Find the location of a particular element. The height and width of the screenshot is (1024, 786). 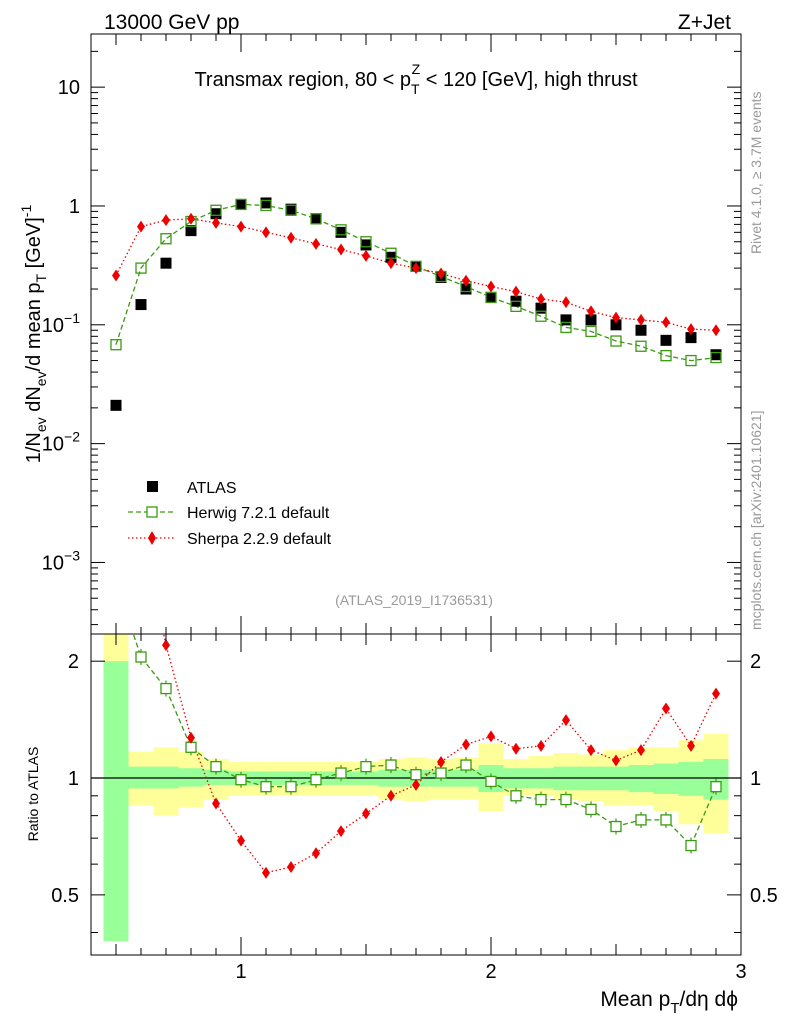

y-tick-label-3: 10⁻² is located at coordinates (61, 442).